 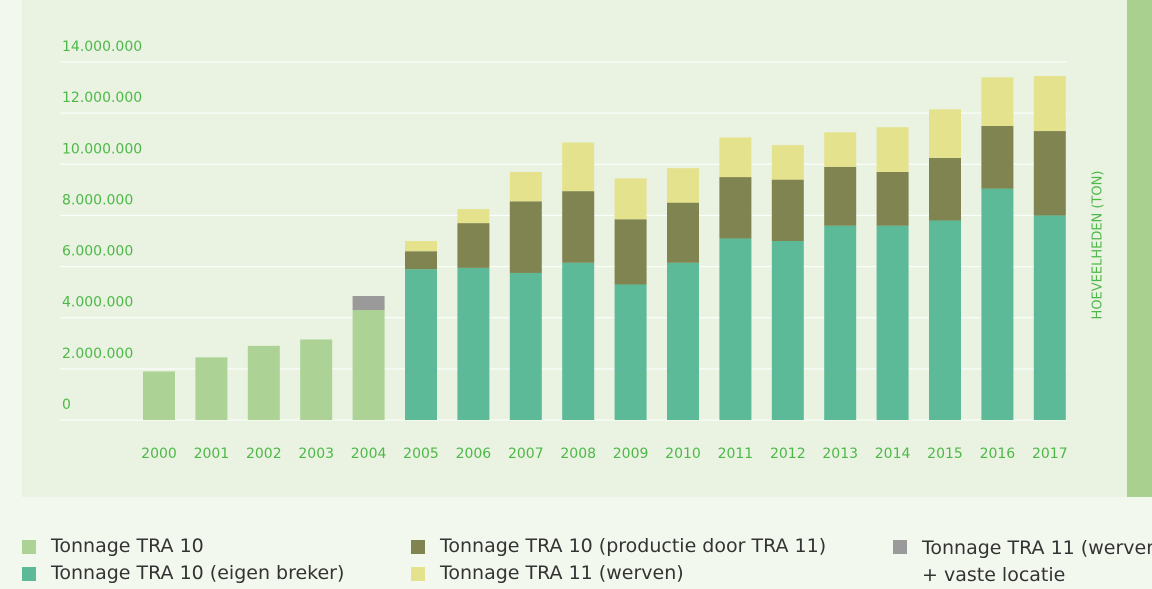 What do you see at coordinates (316, 454) in the screenshot?
I see `x-tick-label: 2003` at bounding box center [316, 454].